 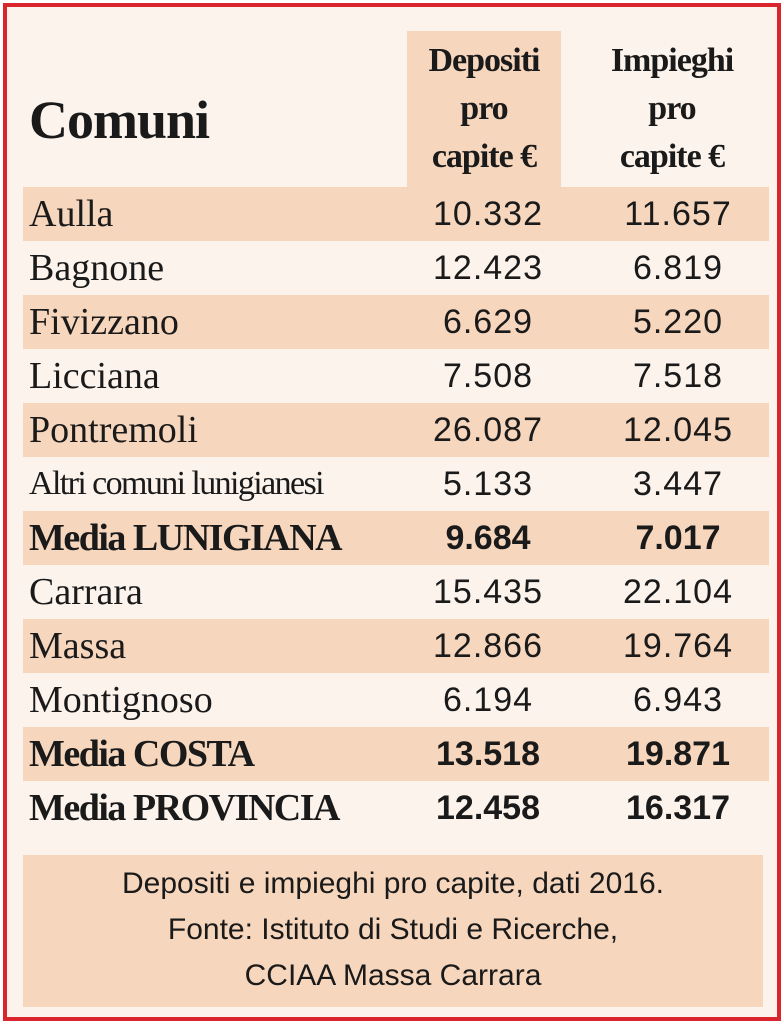 I want to click on cell-comune: Bagnone, so click(x=97, y=268).